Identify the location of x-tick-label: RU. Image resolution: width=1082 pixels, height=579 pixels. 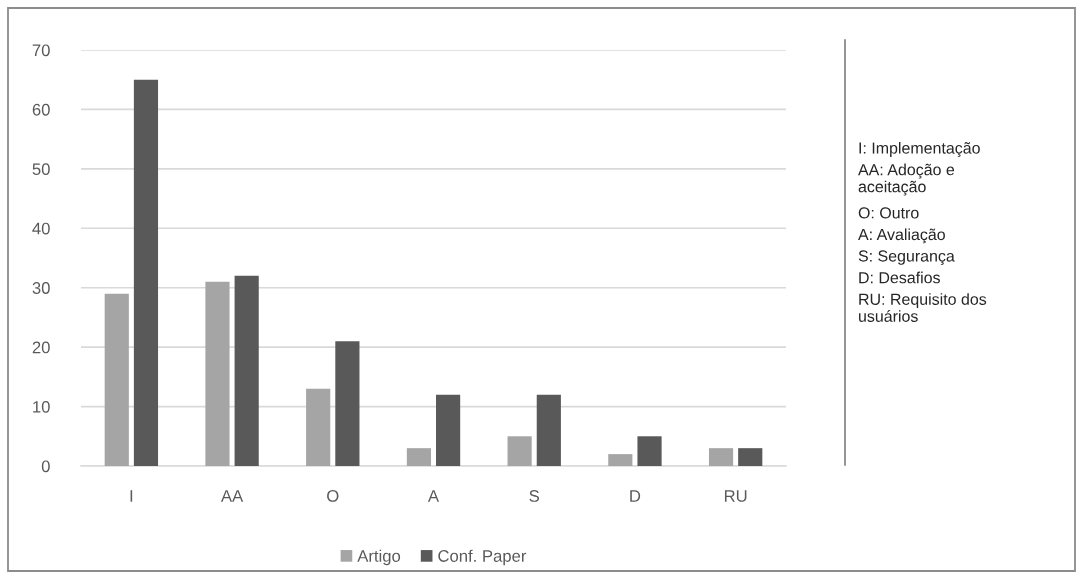
(735, 496).